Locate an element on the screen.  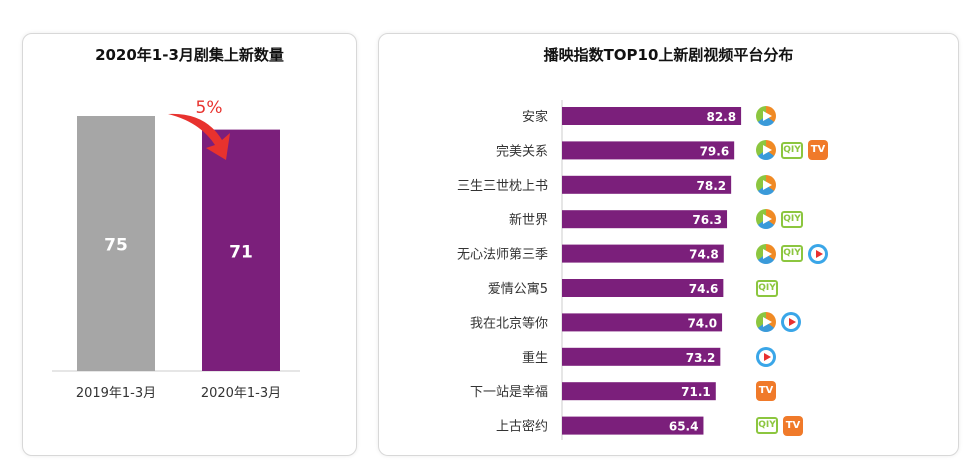
bar-value-label: 65.4 is located at coordinates (684, 427).